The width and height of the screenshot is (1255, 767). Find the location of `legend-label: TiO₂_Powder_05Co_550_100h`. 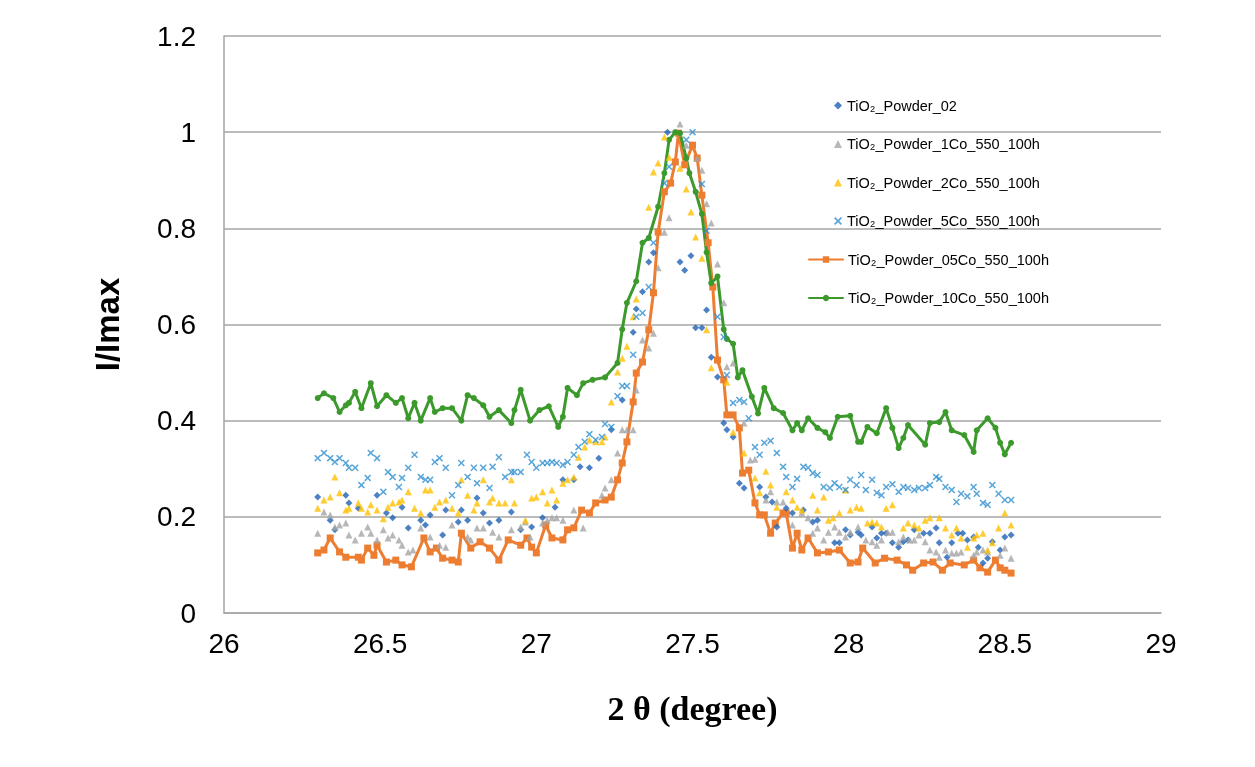

legend-label: TiO₂_Powder_05Co_550_100h is located at coordinates (948, 259).